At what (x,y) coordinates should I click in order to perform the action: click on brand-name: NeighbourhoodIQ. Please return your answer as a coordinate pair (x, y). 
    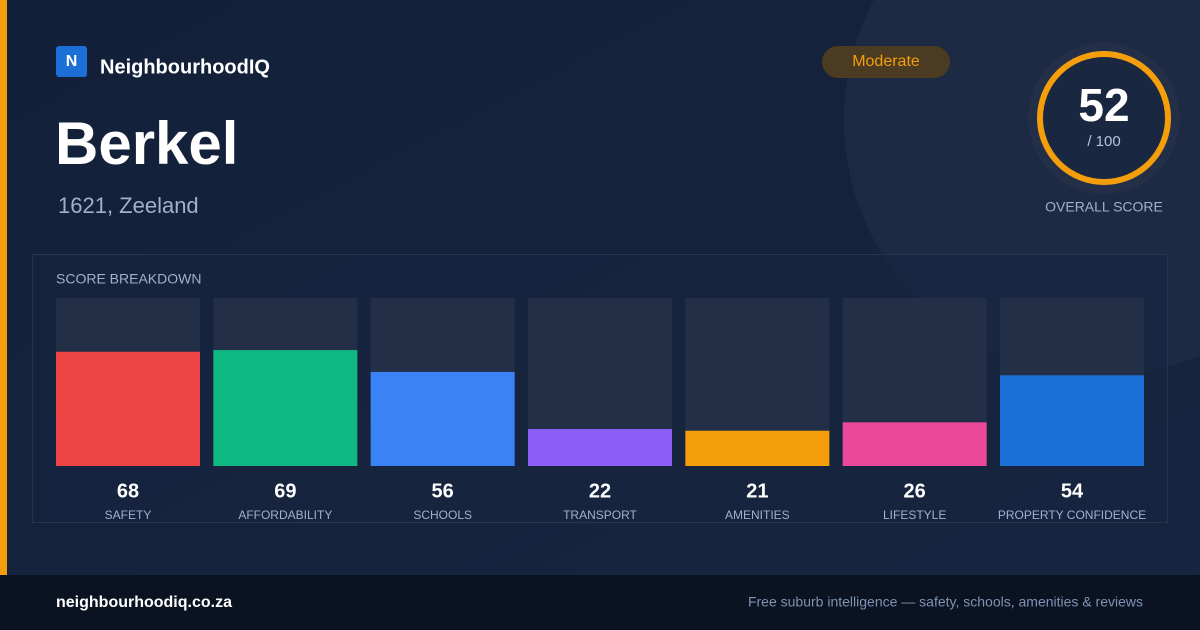
    Looking at the image, I should click on (185, 67).